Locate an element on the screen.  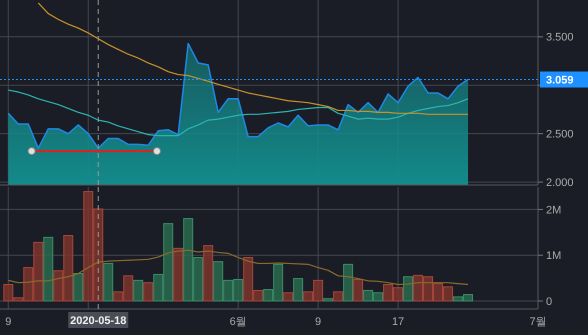
x-tick-label: 6월 is located at coordinates (238, 322).